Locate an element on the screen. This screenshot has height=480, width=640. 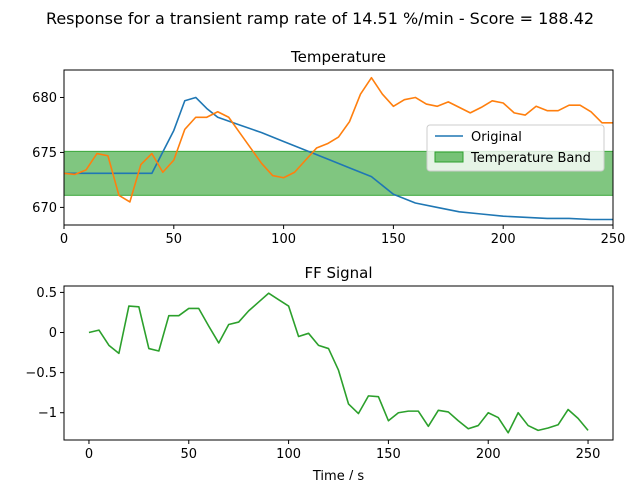
legend-band-label: Temperature Band is located at coordinates (530, 158).